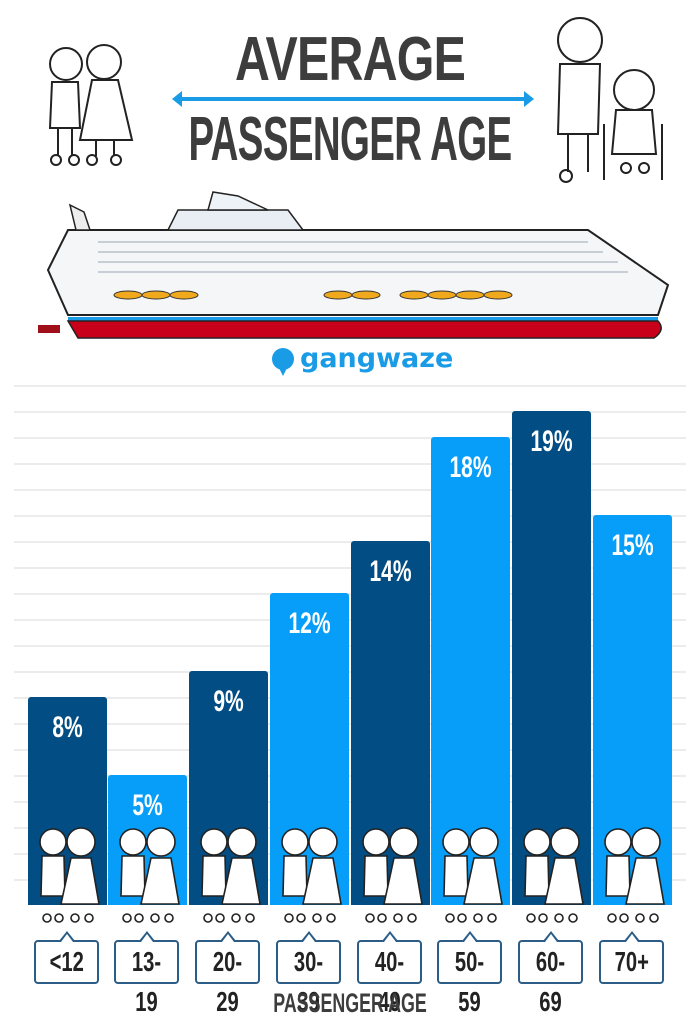 Image resolution: width=700 pixels, height=1022 pixels. Describe the element at coordinates (377, 358) in the screenshot. I see `brand-name: gangwaze` at that location.